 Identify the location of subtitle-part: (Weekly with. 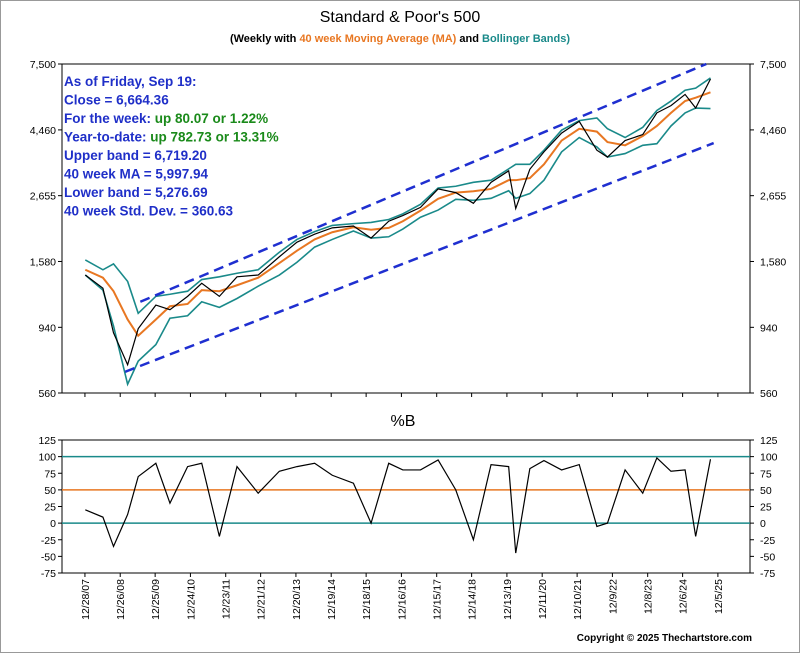
(264, 39).